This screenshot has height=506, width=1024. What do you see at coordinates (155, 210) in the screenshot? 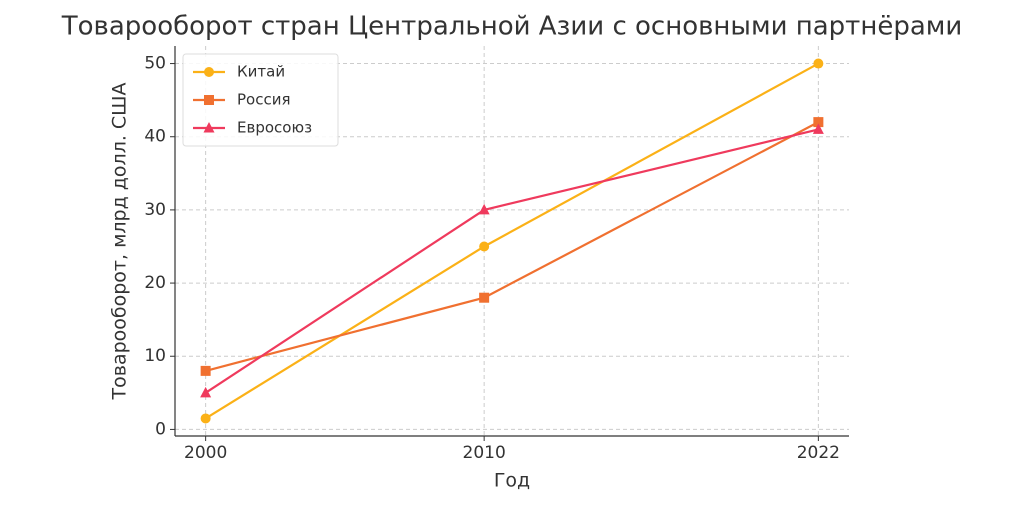
I see `y-tick-label: 30` at bounding box center [155, 210].